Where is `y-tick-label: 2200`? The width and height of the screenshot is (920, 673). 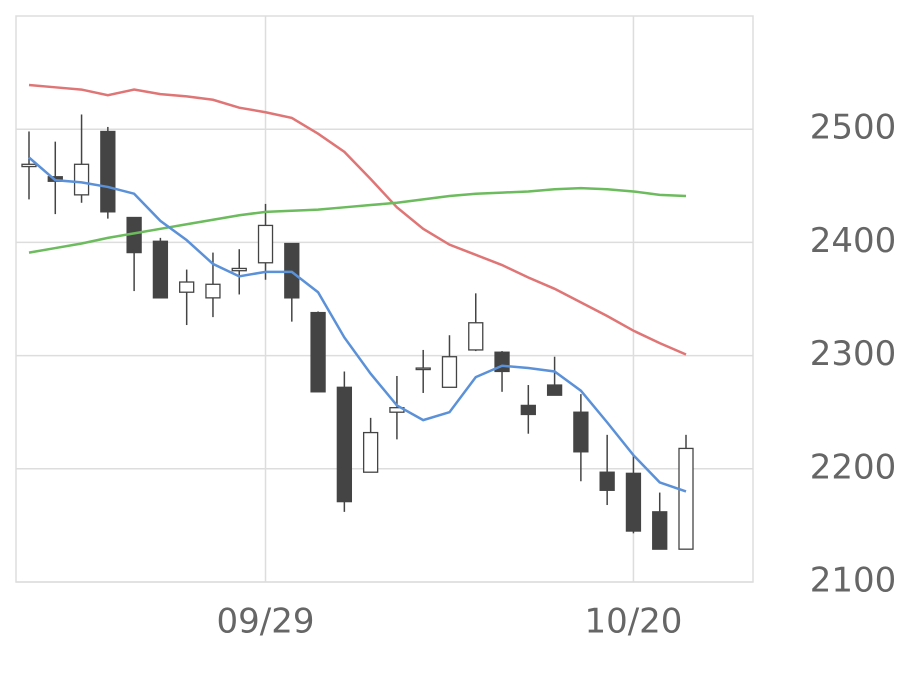
y-tick-label: 2200 is located at coordinates (853, 467).